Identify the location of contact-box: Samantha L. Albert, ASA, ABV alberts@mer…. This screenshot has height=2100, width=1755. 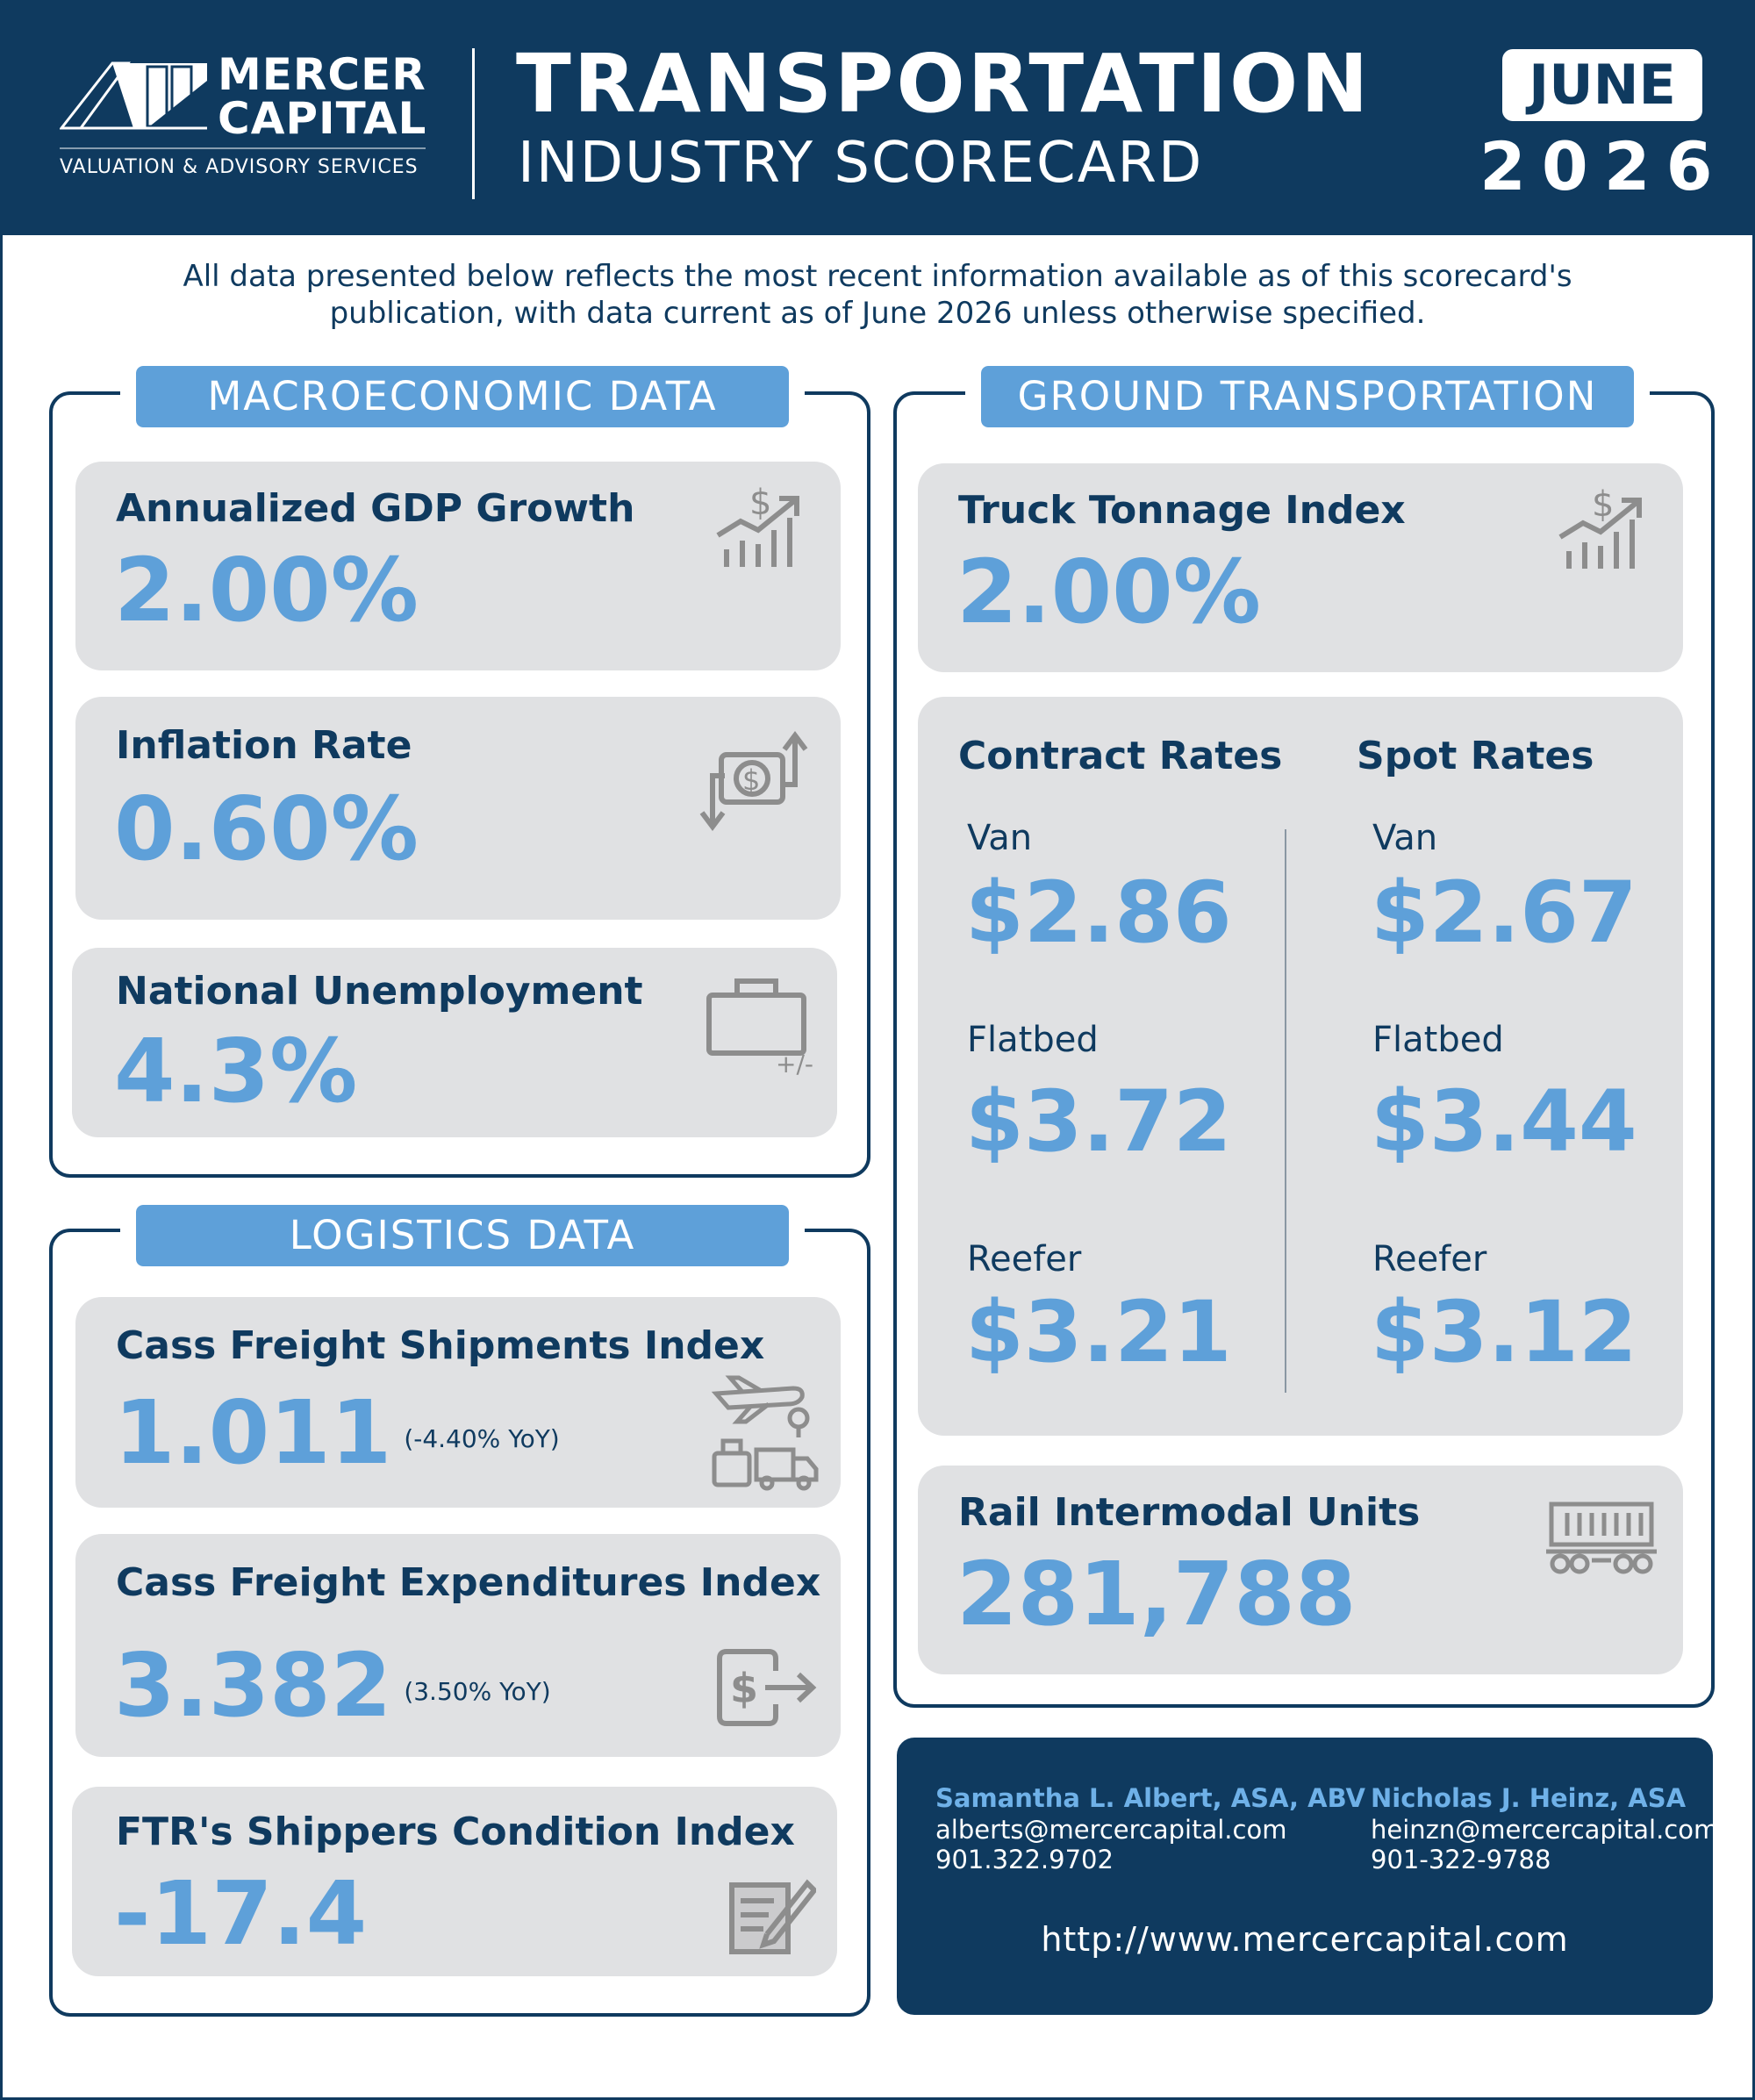
(1307, 1877).